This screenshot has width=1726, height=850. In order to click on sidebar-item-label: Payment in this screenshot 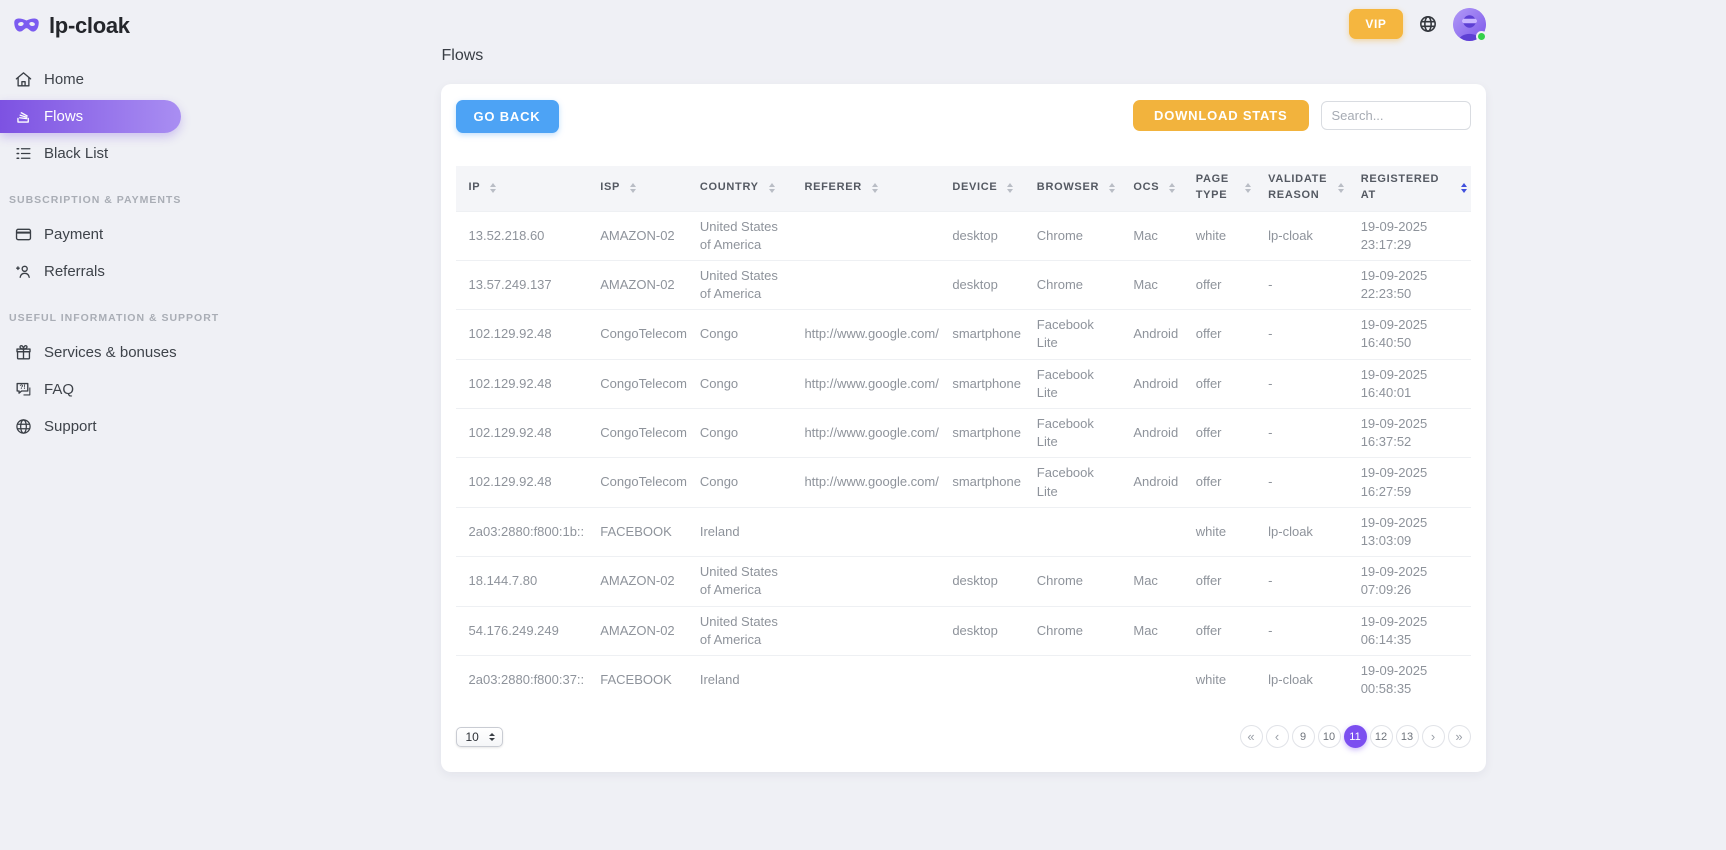, I will do `click(74, 234)`.